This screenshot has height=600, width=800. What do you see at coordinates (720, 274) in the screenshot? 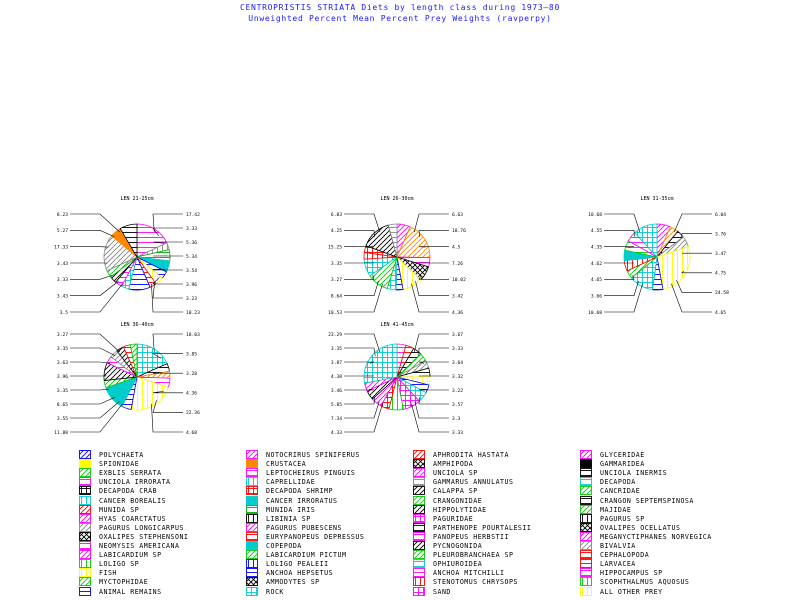
I see `slice-label: 4.75` at bounding box center [720, 274].